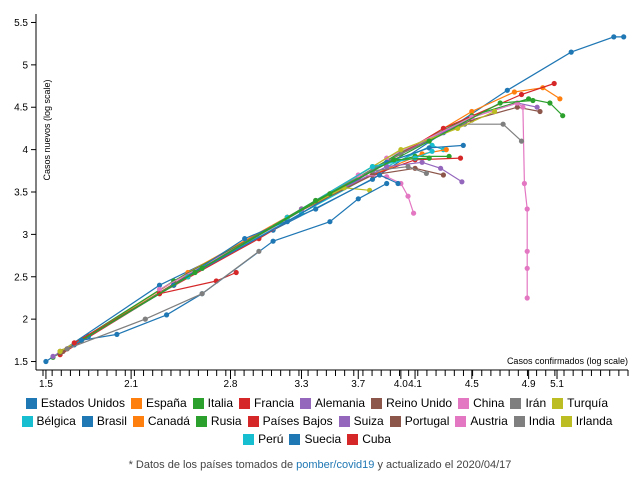  I want to click on x-tick-label: 3.7, so click(358, 384).